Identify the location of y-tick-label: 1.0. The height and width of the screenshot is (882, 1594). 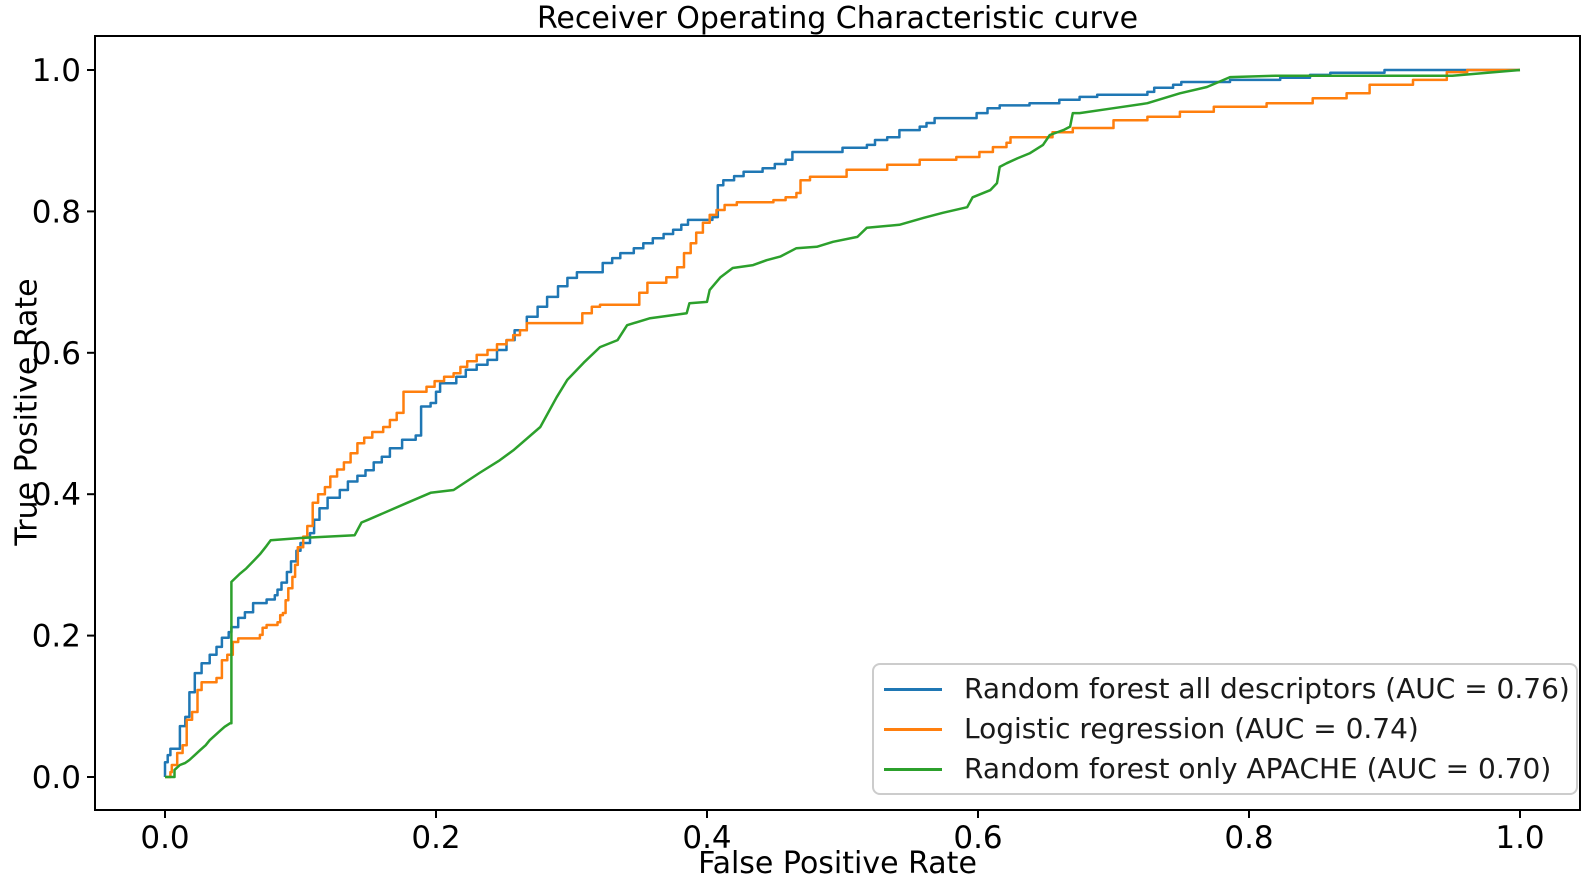
(56, 71).